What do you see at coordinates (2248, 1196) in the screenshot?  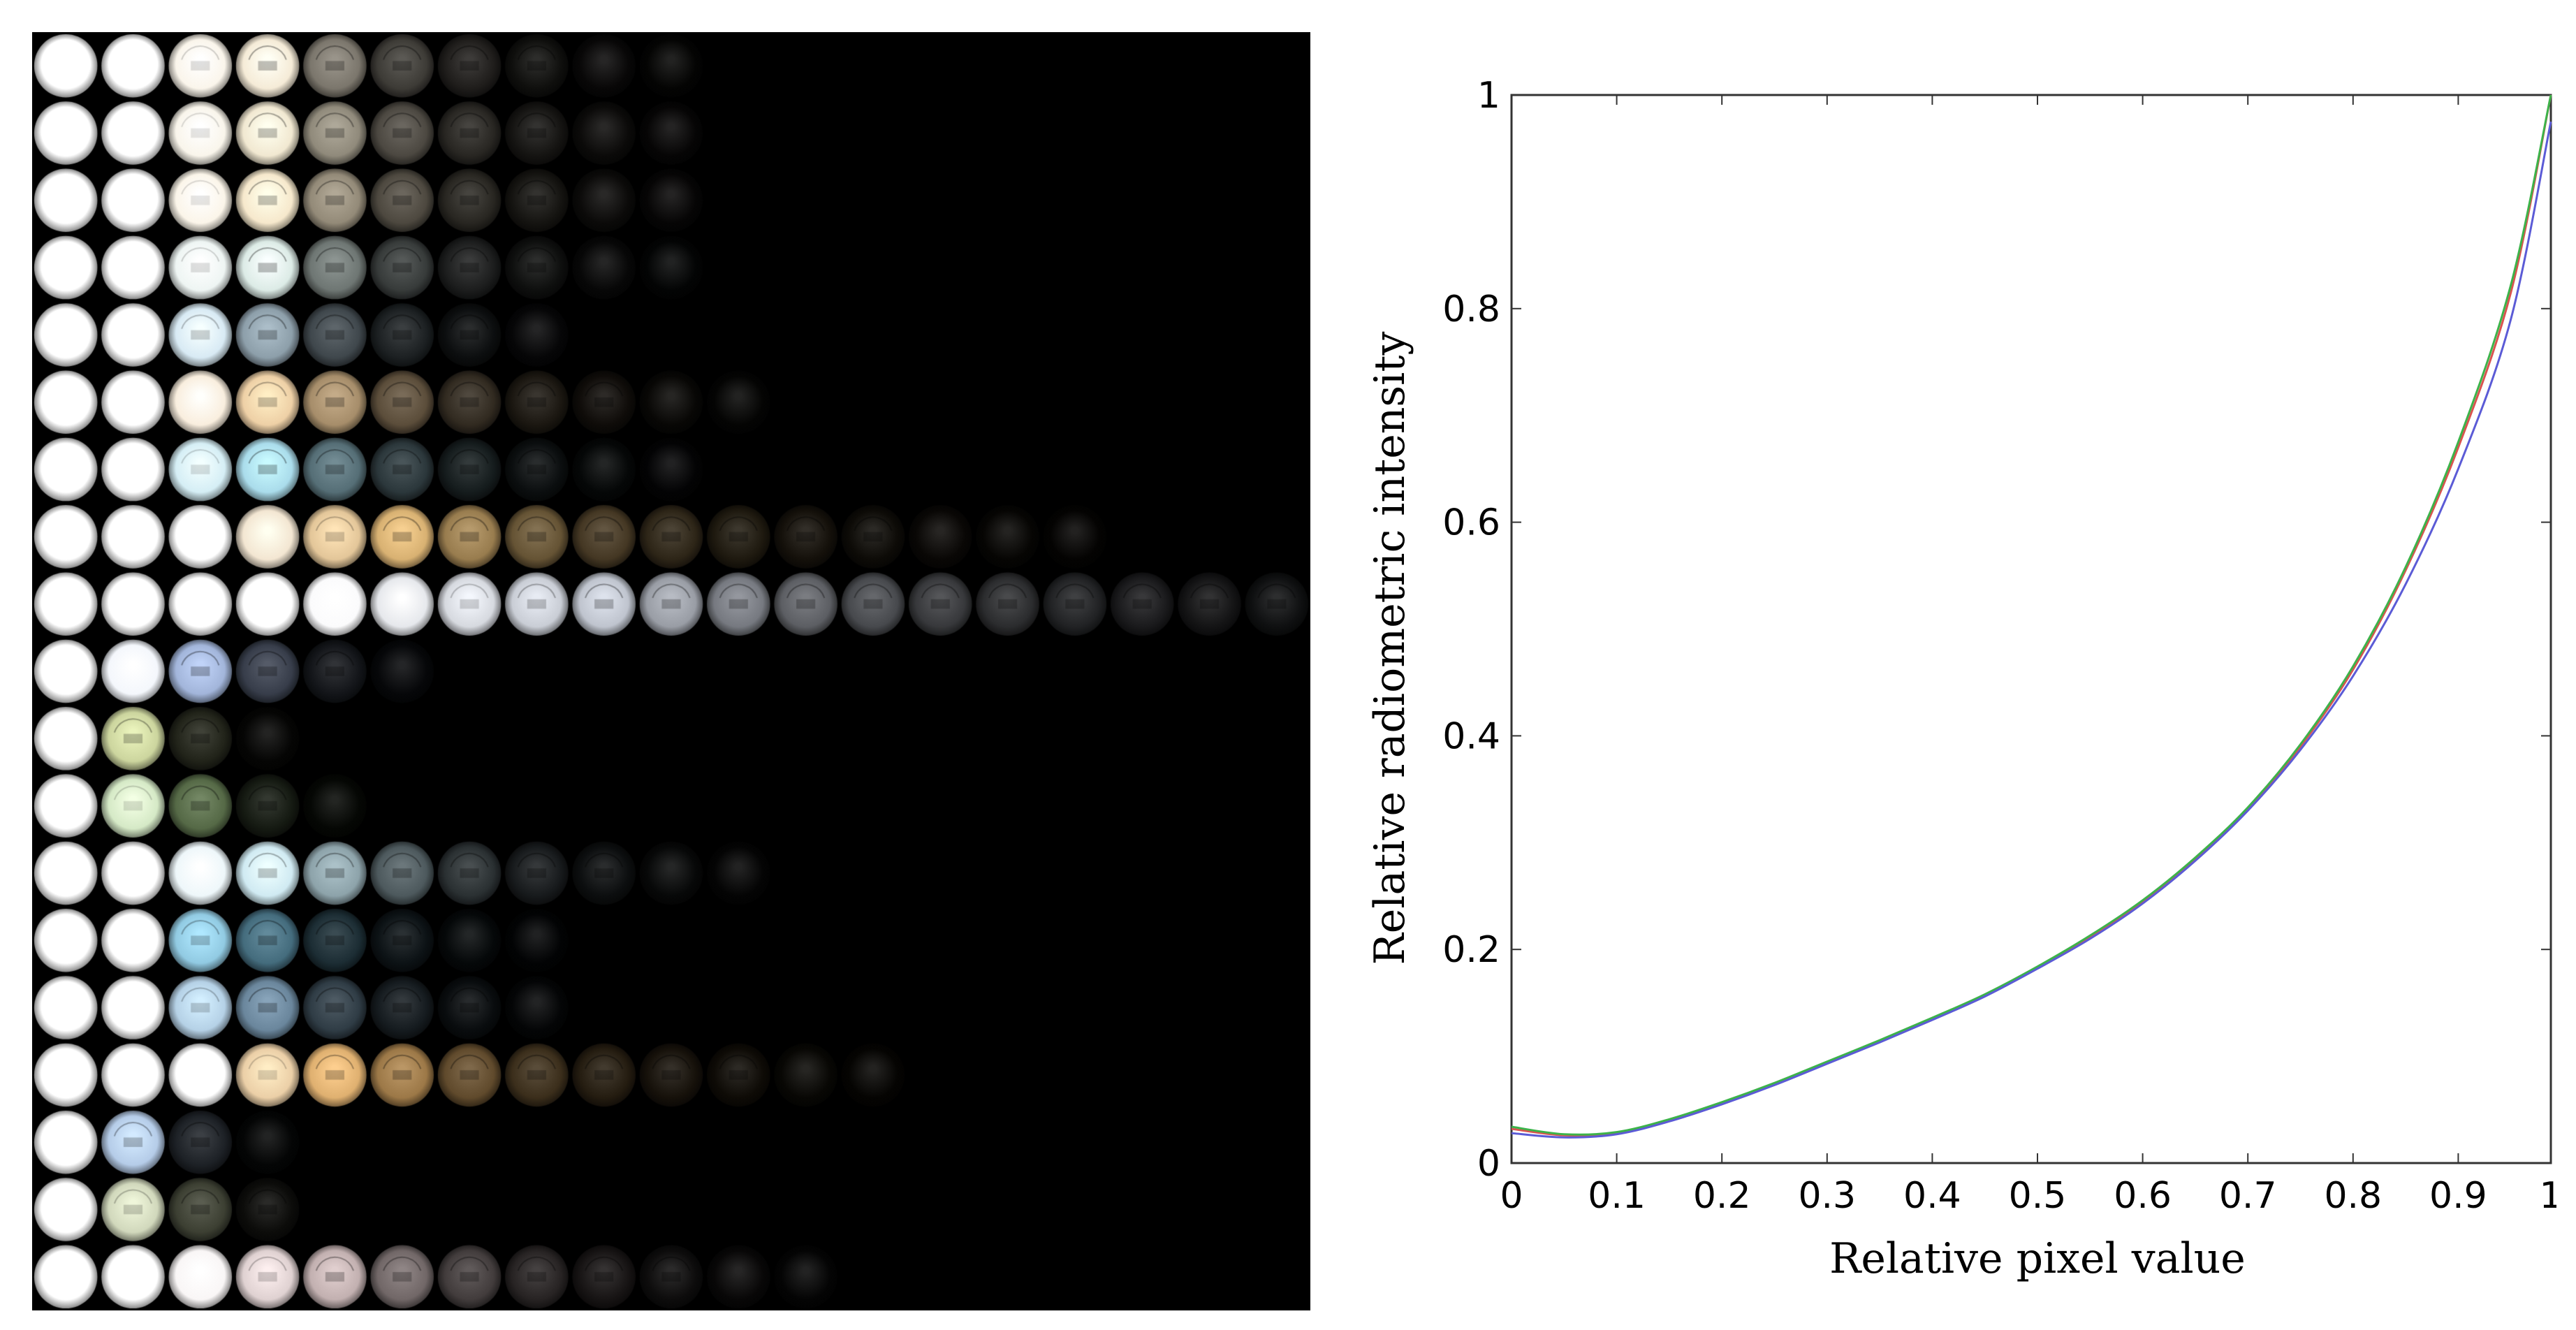 I see `x-tick-label: 0.7` at bounding box center [2248, 1196].